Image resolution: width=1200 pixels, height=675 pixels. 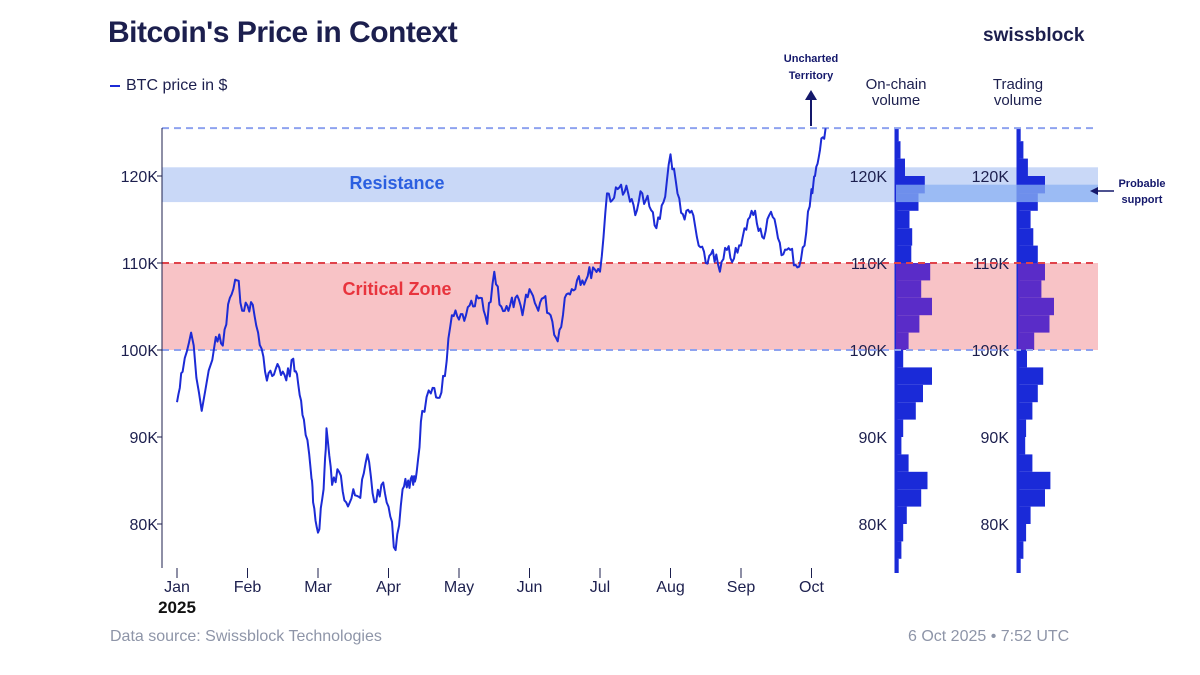 I want to click on onchain-volume-tick-label: 120K, so click(x=869, y=177).